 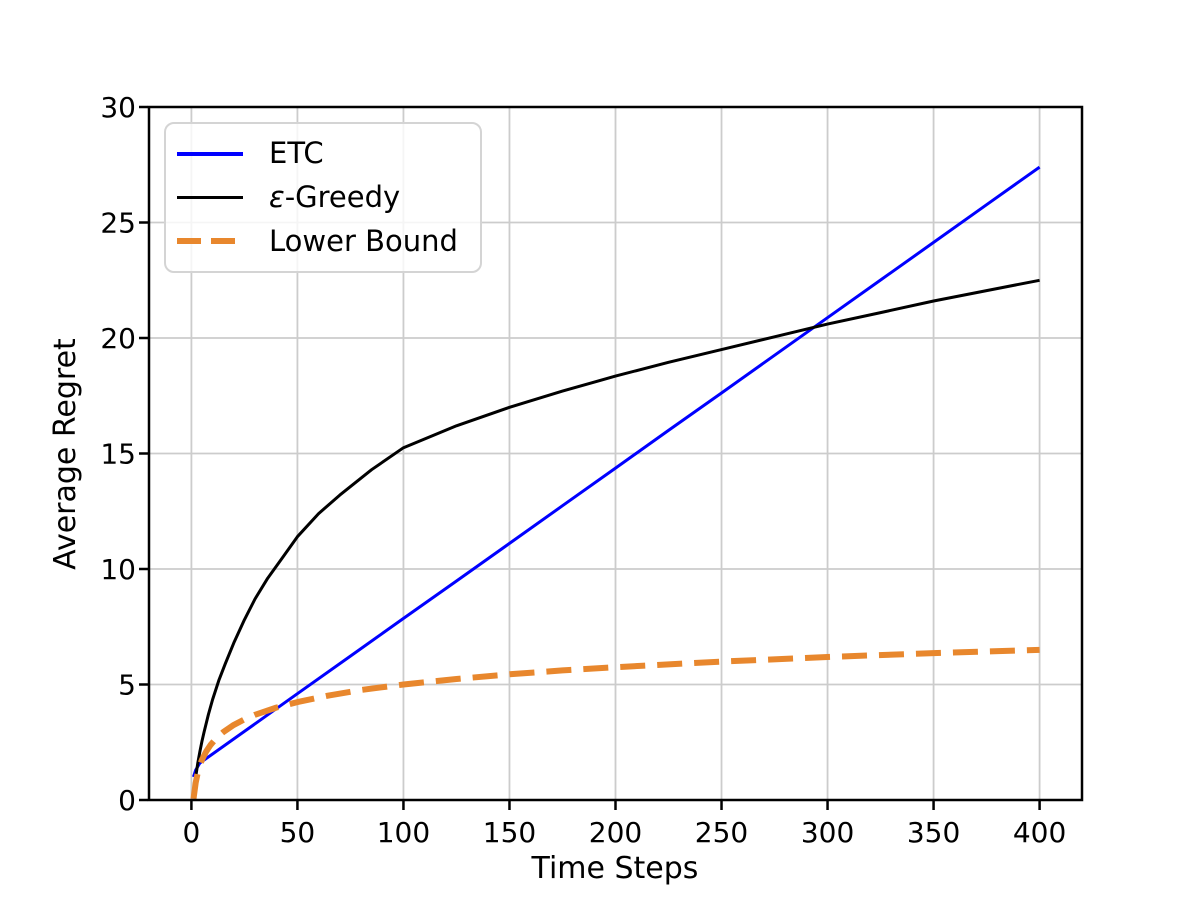 What do you see at coordinates (933, 832) in the screenshot?
I see `x-tick-label: 350` at bounding box center [933, 832].